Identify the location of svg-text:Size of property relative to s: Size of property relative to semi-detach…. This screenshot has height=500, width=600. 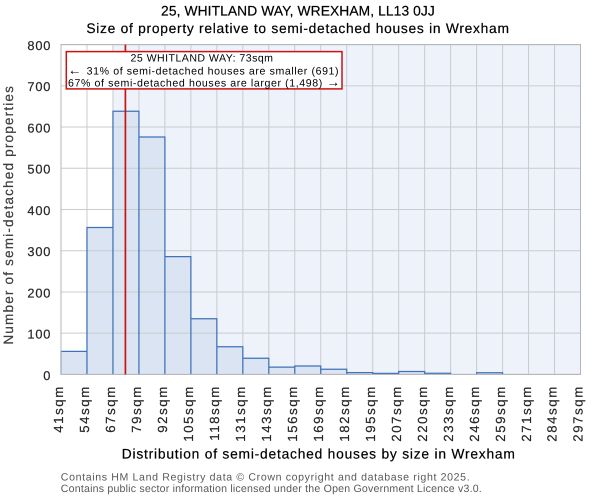
(297, 28).